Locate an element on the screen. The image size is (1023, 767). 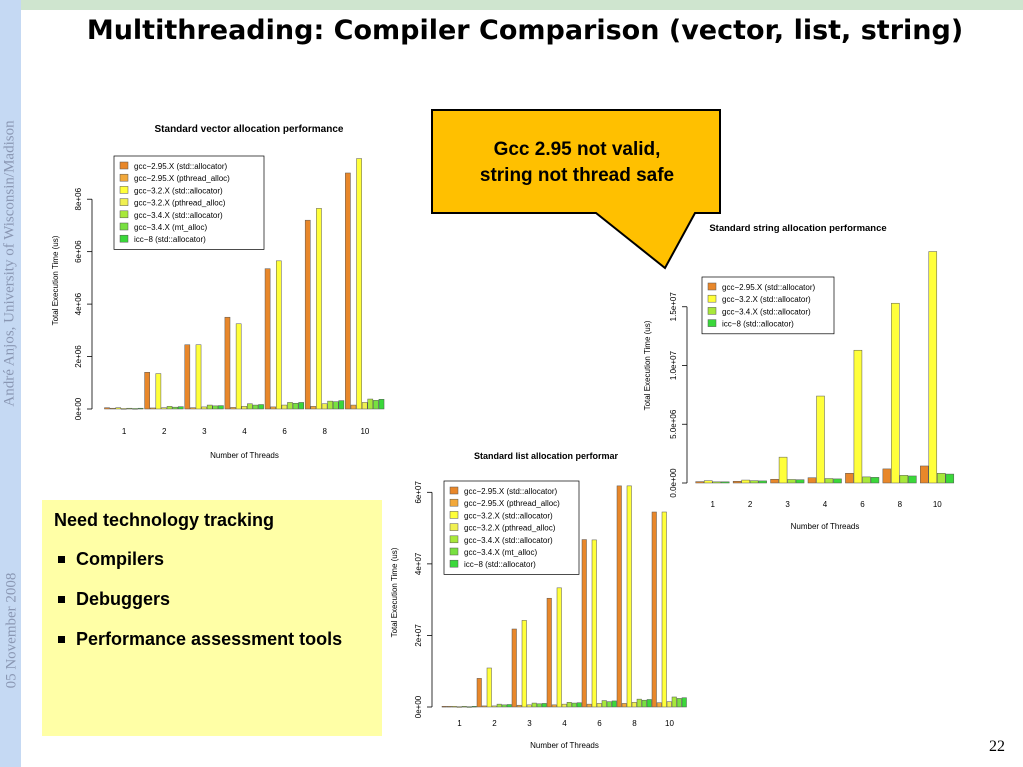
y-tick-label: 2e+06 is located at coordinates (78, 356).